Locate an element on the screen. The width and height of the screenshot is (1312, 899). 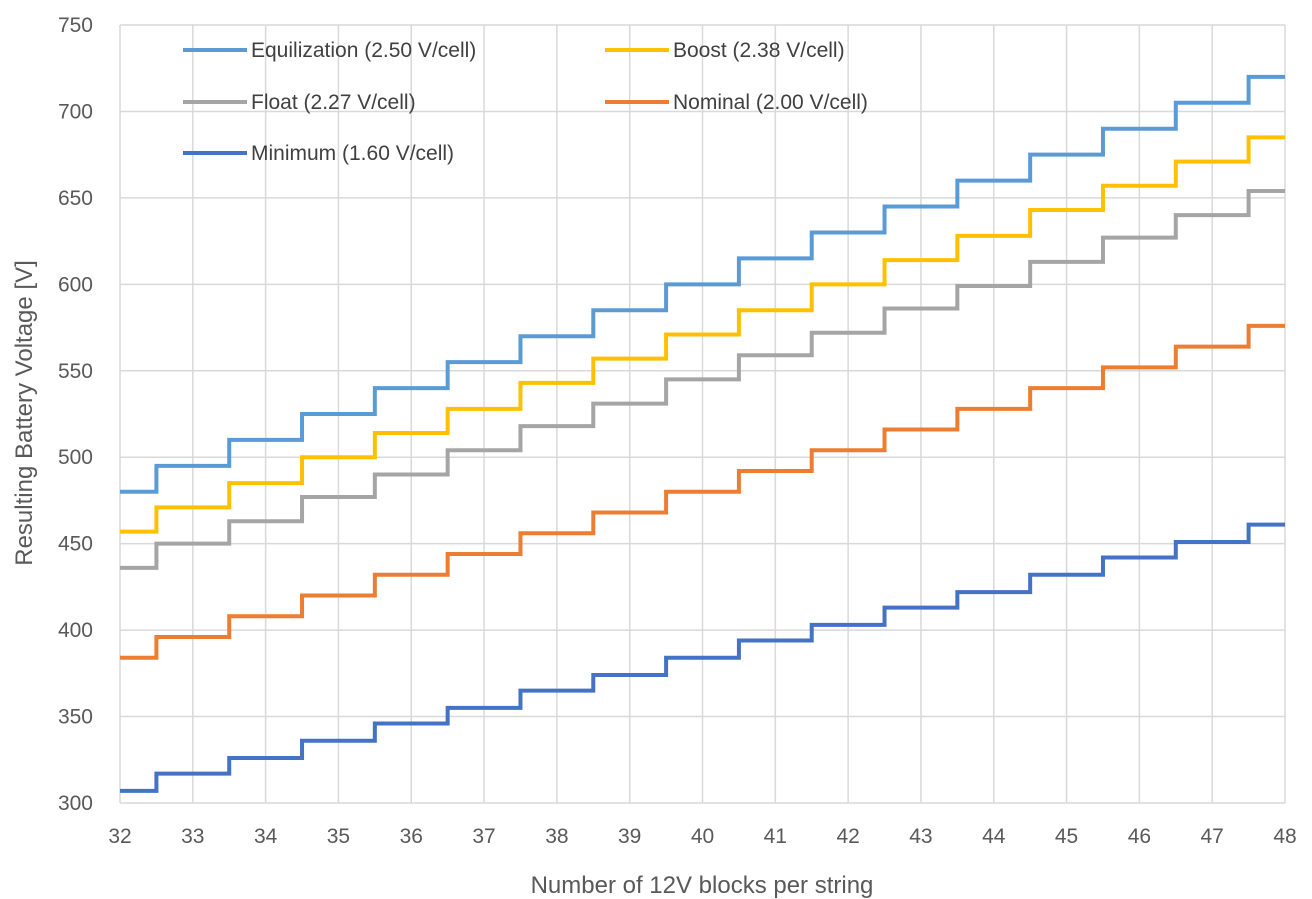
legend-label: Equilization (2.50 V/cell) is located at coordinates (363, 50).